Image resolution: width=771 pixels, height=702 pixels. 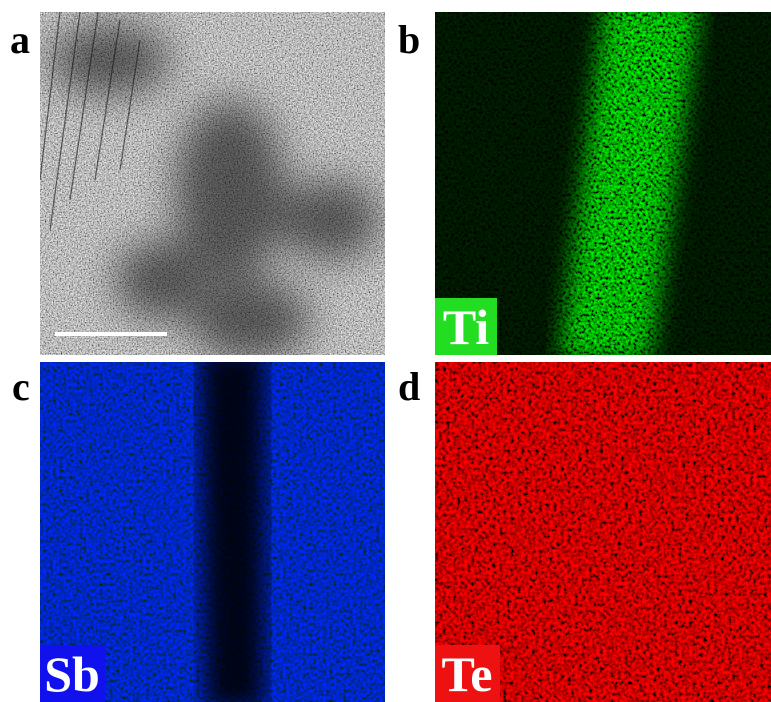 What do you see at coordinates (409, 386) in the screenshot?
I see `panel-letter: d` at bounding box center [409, 386].